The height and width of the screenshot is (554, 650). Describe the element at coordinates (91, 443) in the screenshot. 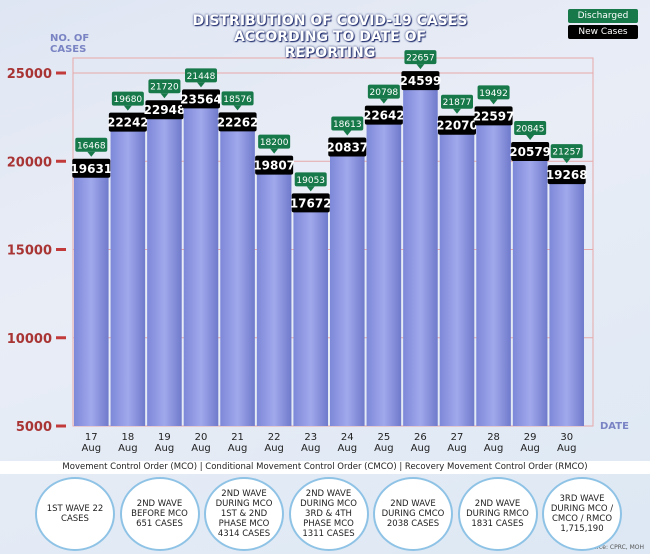

I see `x-tick-label: 17 Aug` at that location.